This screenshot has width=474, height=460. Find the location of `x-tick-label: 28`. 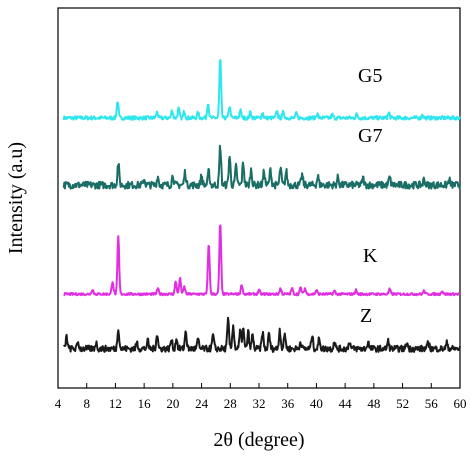

x-tick-label: 28 is located at coordinates (230, 403).